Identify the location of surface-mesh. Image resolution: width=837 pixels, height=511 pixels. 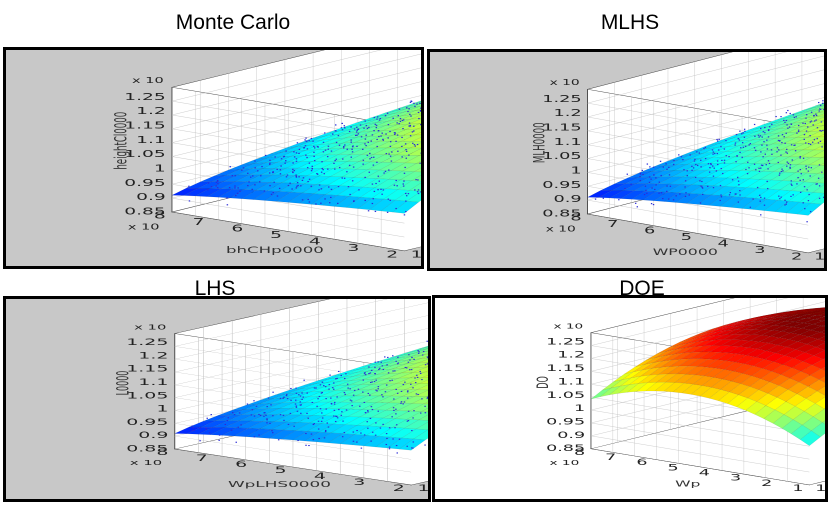
(296, 157).